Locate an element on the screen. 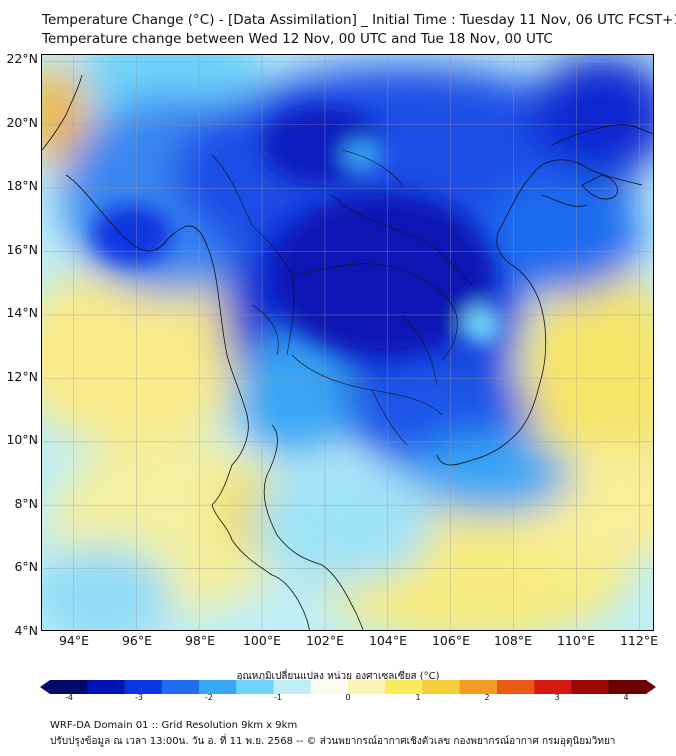 This screenshot has height=756, width=676. lon-label: 110°E is located at coordinates (575, 640).